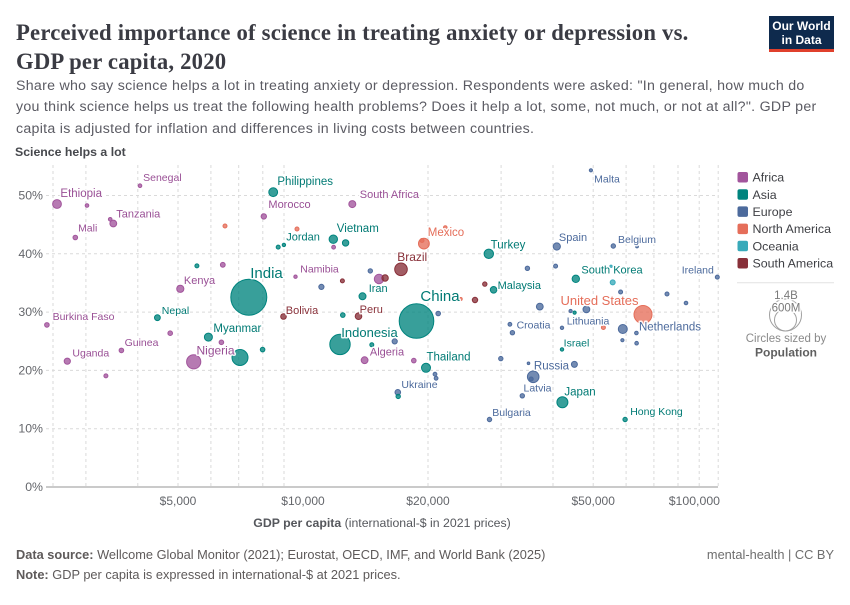  Describe the element at coordinates (175, 311) in the screenshot. I see `svg-text: Nepal` at that location.